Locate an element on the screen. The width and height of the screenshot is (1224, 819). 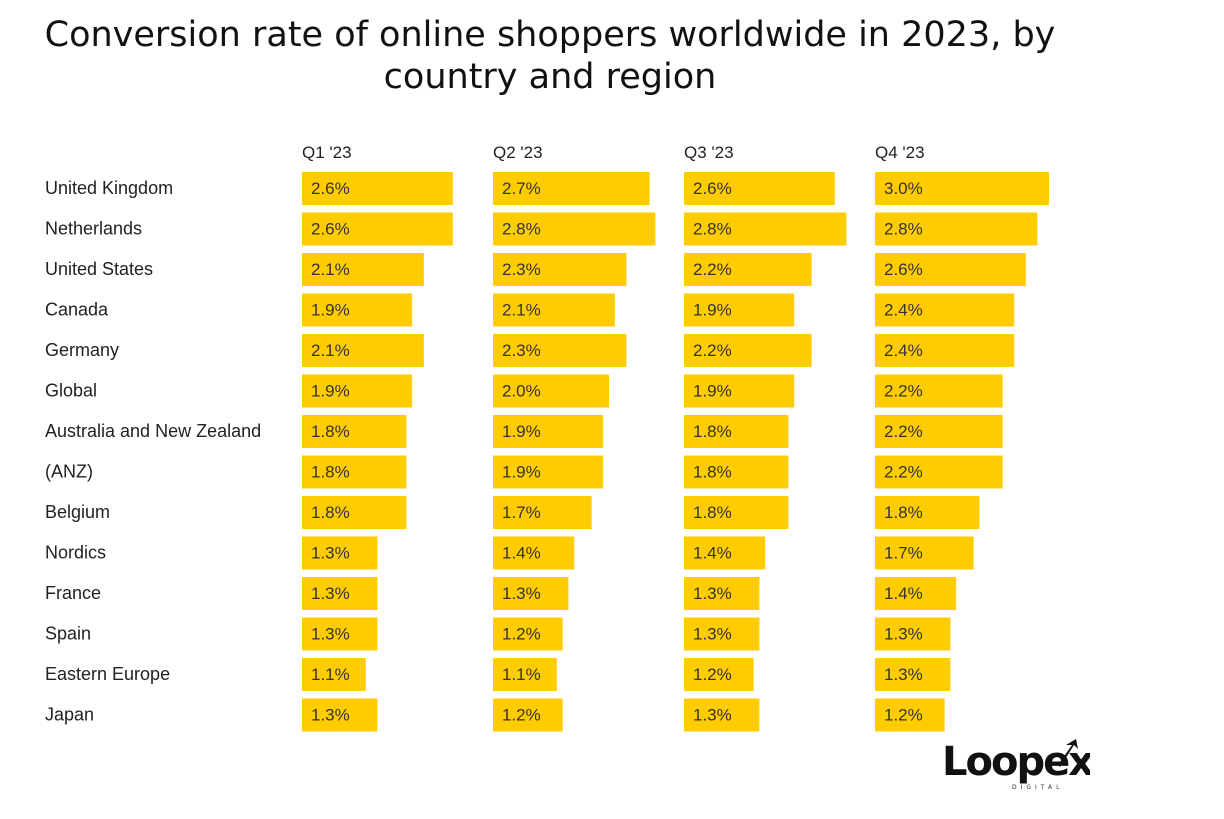
category-label: France is located at coordinates (73, 593).